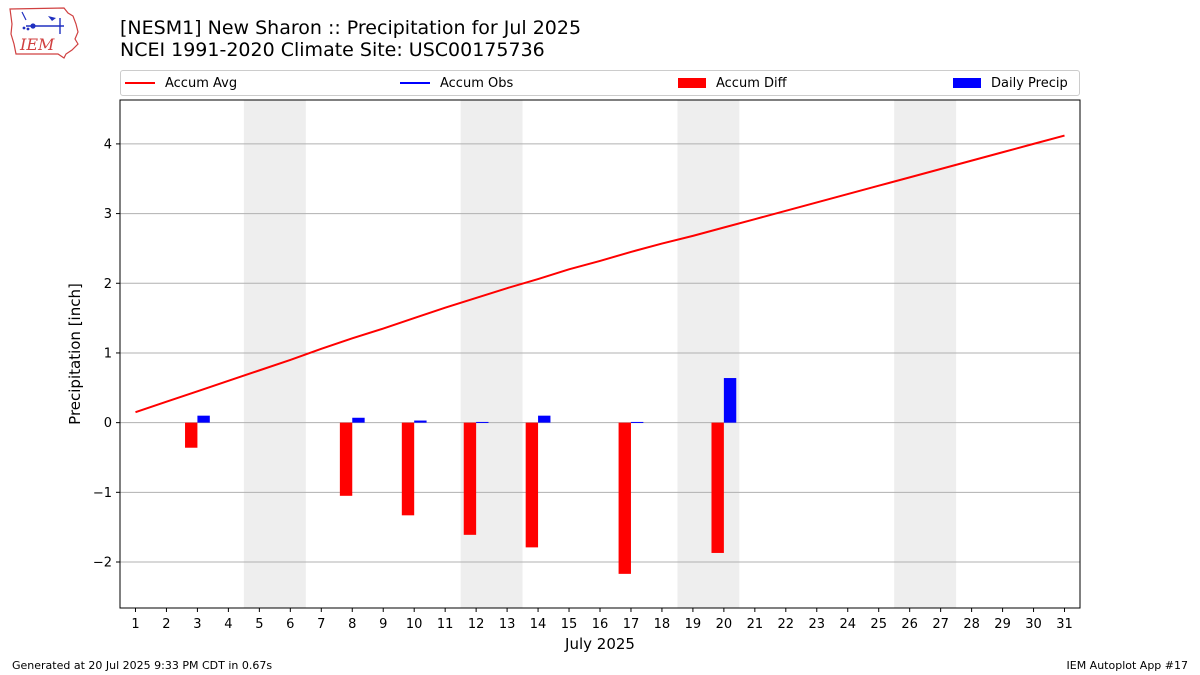 This screenshot has width=1200, height=675. What do you see at coordinates (166, 624) in the screenshot?
I see `x-tick-label: 2` at bounding box center [166, 624].